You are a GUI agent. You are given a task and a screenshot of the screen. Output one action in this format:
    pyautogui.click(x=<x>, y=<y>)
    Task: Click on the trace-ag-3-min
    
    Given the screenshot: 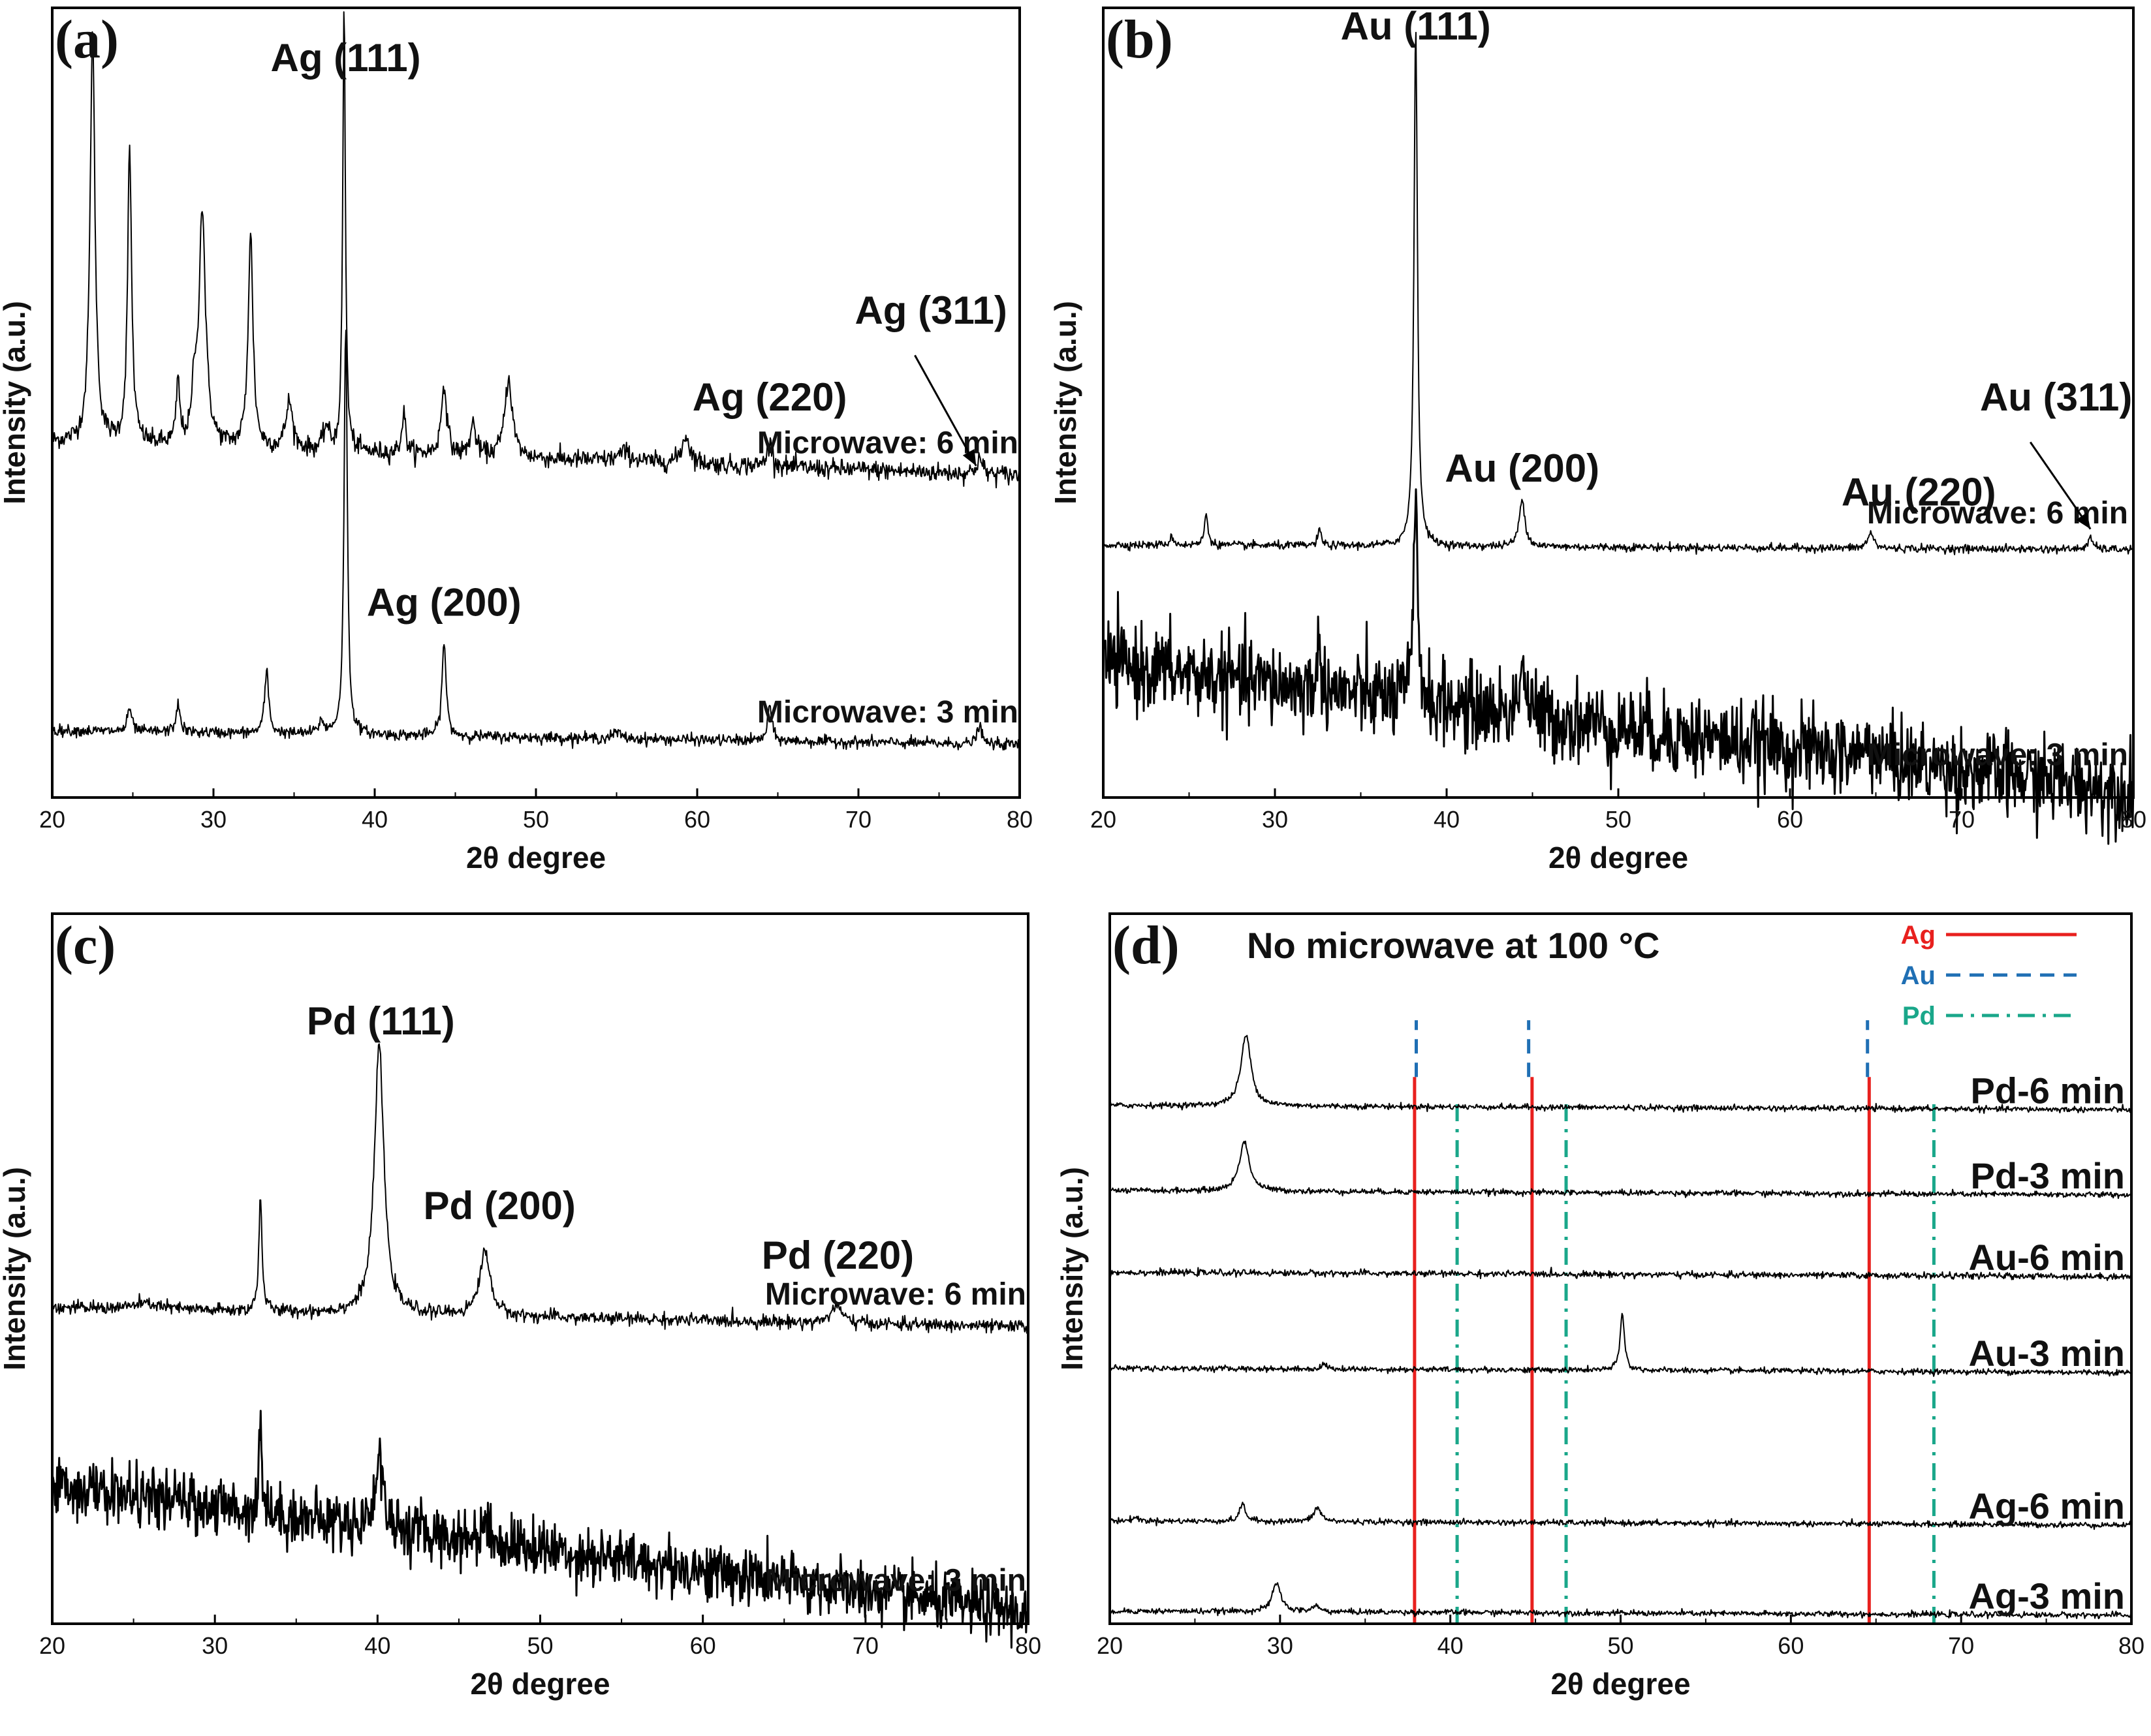 What is the action you would take?
    pyautogui.click(x=1620, y=1601)
    